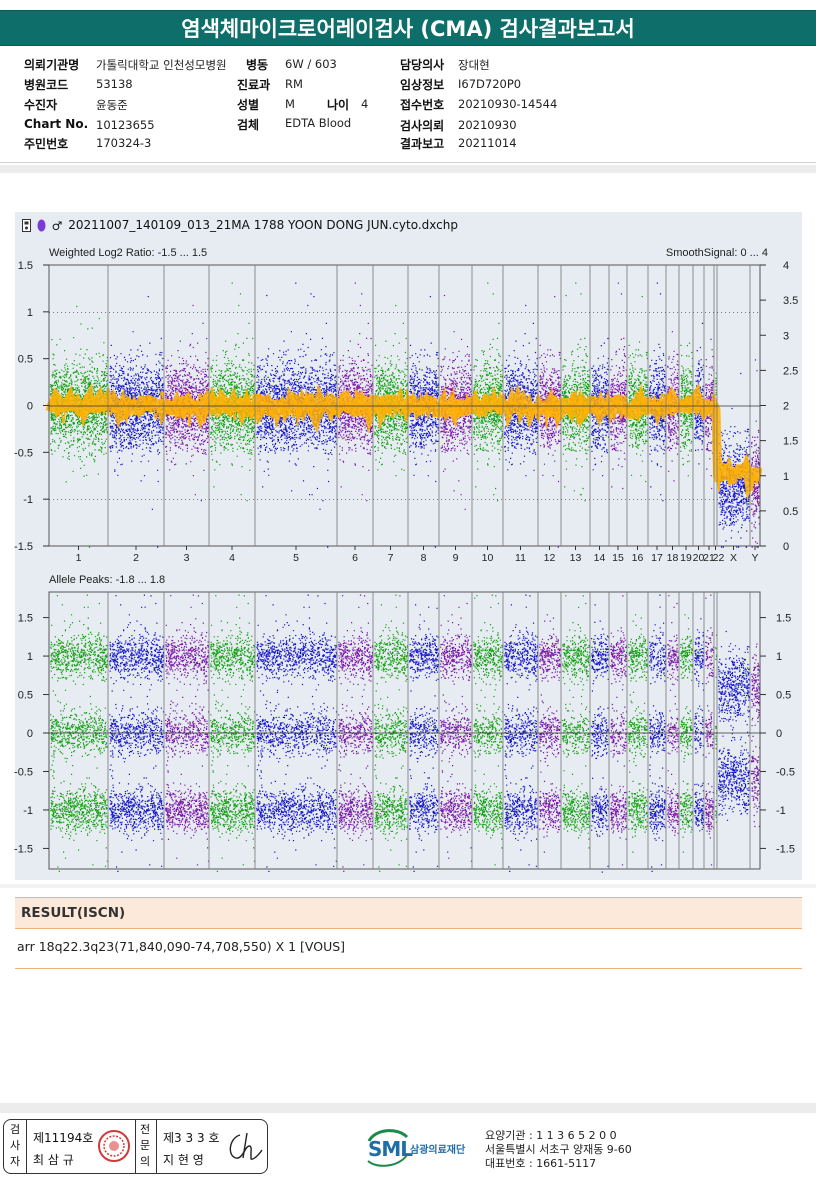 This screenshot has height=1183, width=816. What do you see at coordinates (257, 65) in the screenshot?
I see `ward-label: 병동` at bounding box center [257, 65].